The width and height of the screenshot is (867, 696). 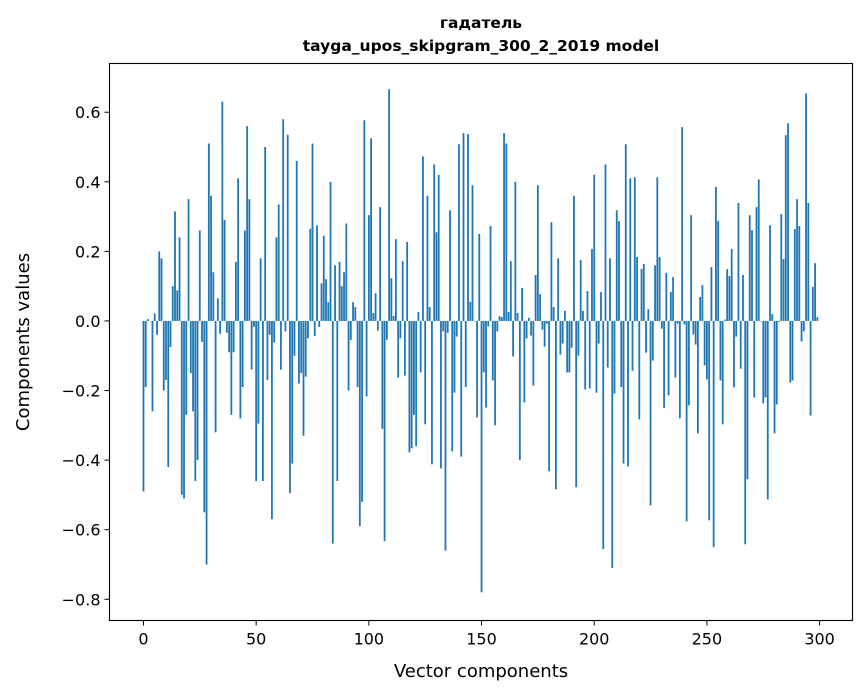 I want to click on y-axis-label: Components values, so click(x=23, y=342).